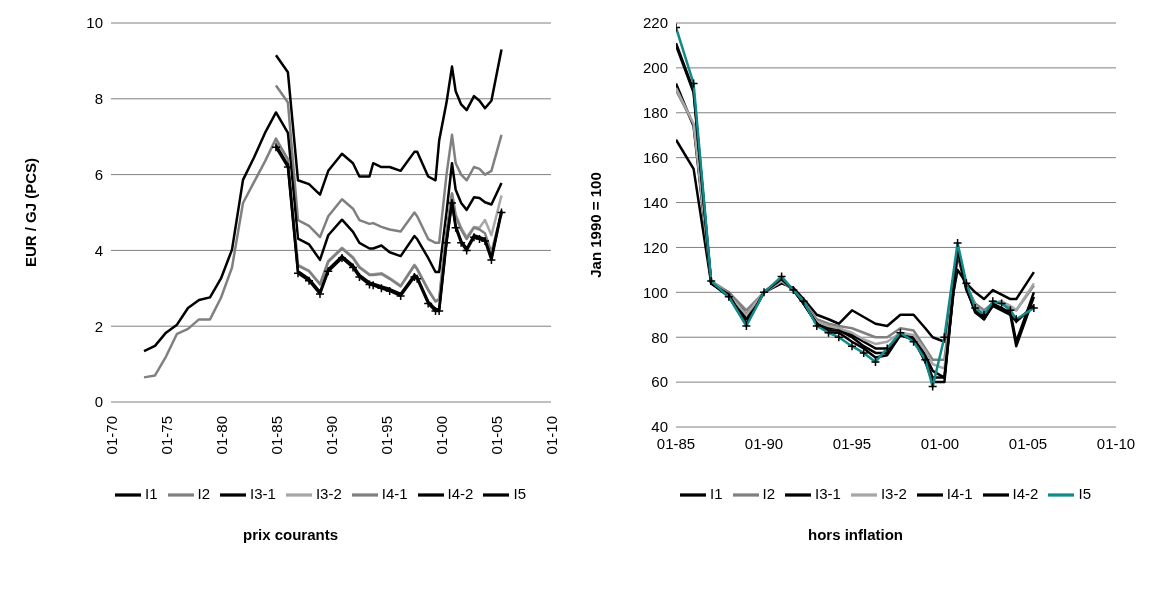 This screenshot has height=592, width=1156. What do you see at coordinates (98, 250) in the screenshot?
I see `y-tick-label: 4` at bounding box center [98, 250].